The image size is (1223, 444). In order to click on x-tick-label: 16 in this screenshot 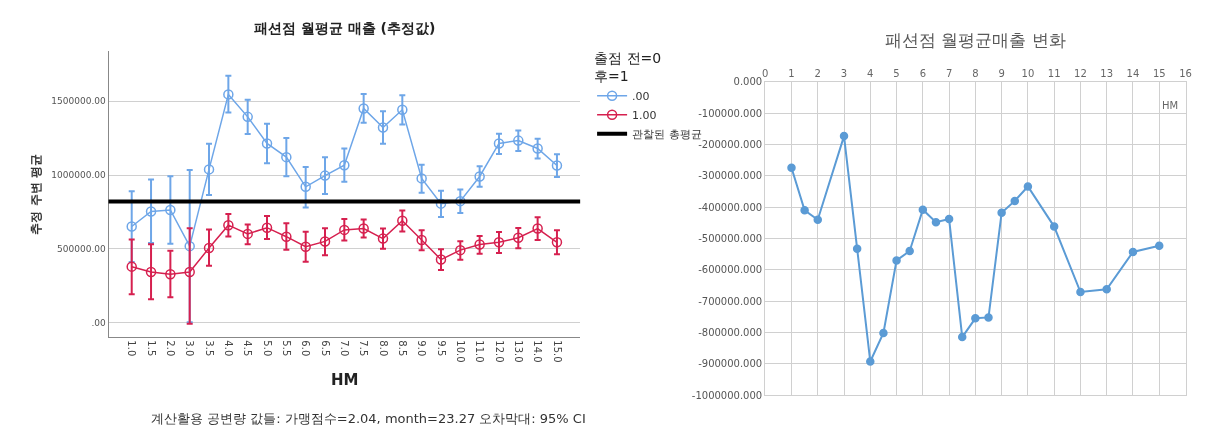, I will do `click(1185, 73)`.